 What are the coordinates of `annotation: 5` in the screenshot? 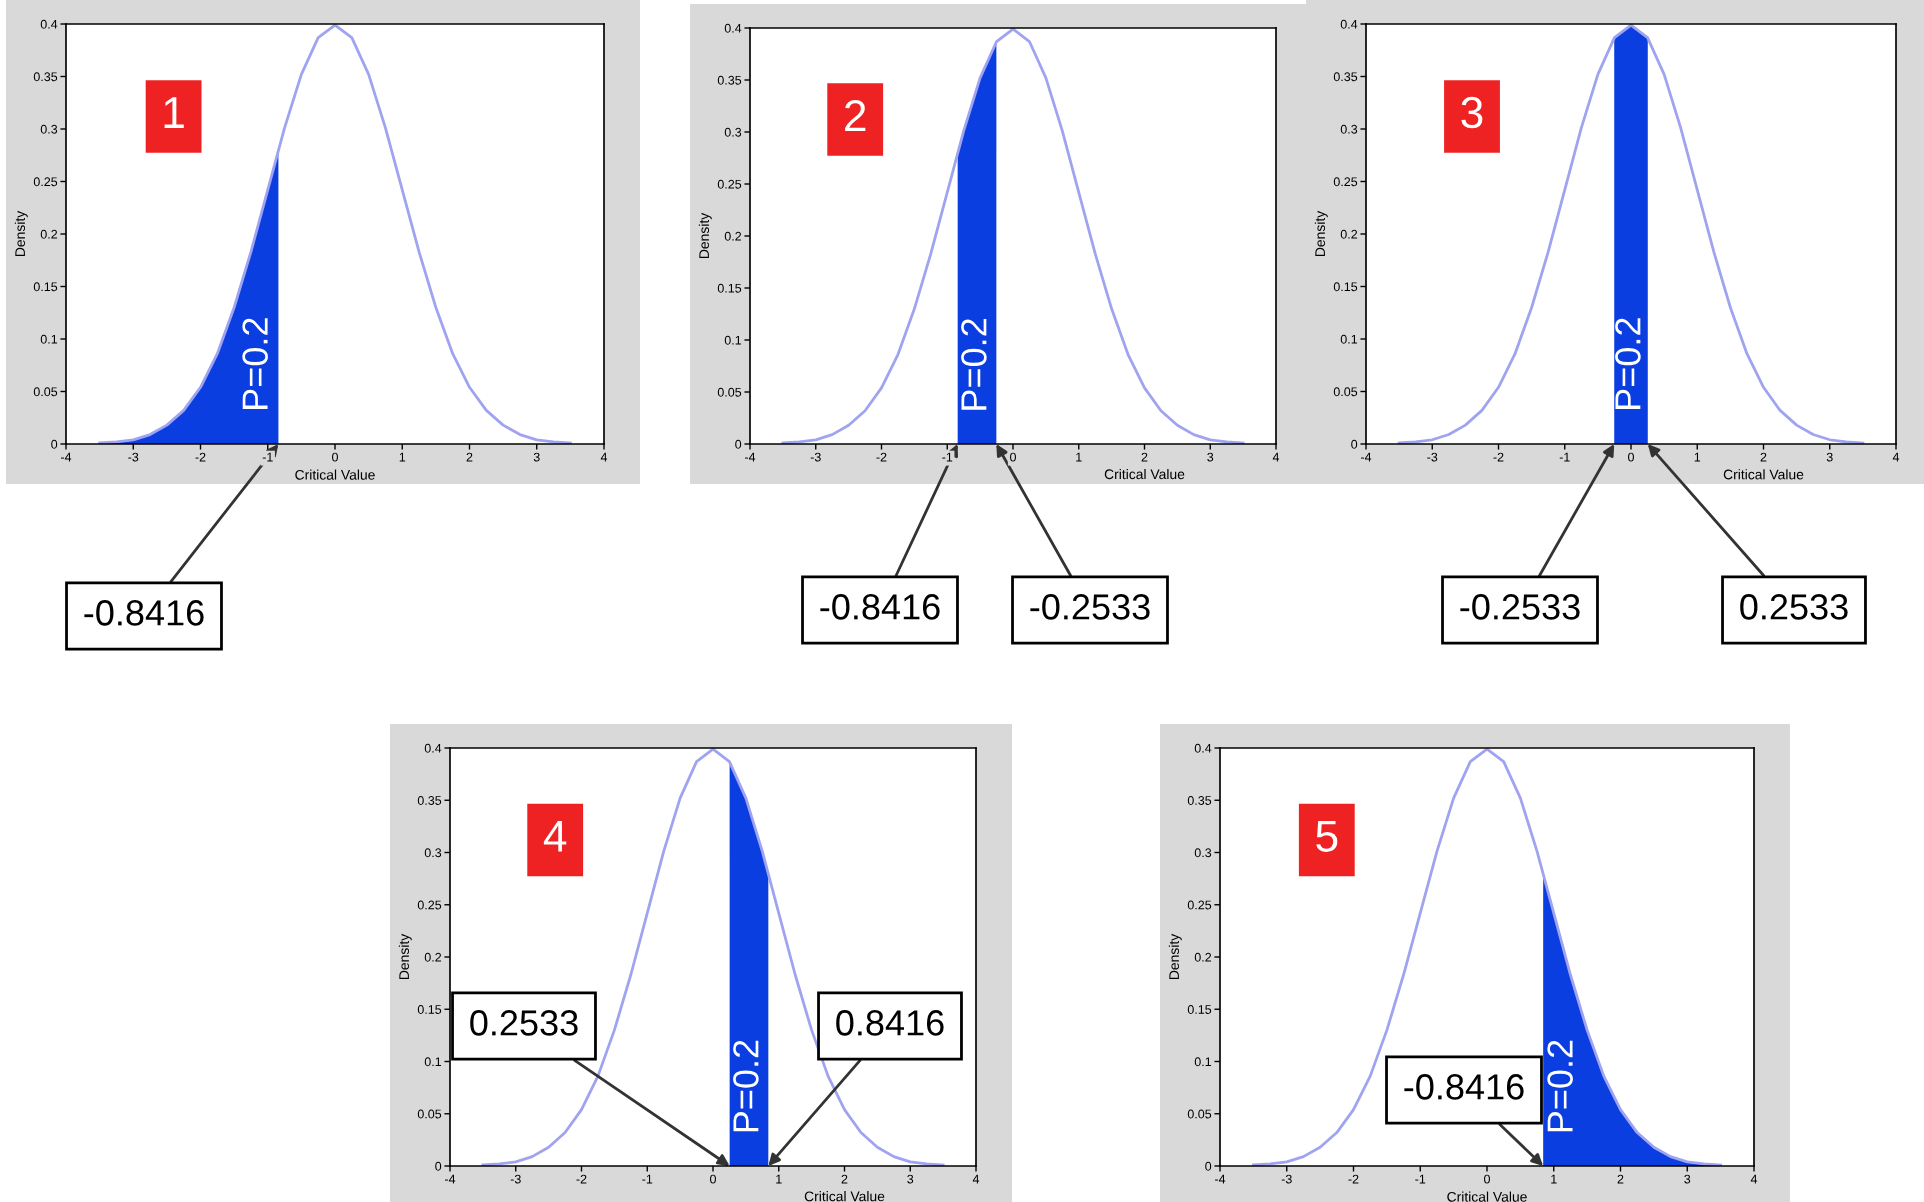 It's located at (1327, 836).